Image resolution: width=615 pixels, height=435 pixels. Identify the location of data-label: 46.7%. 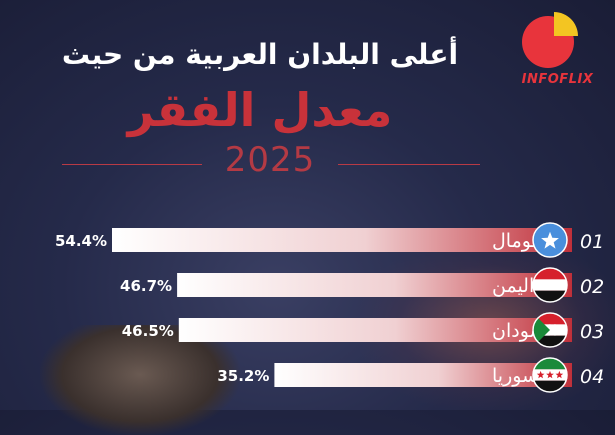
(146, 286).